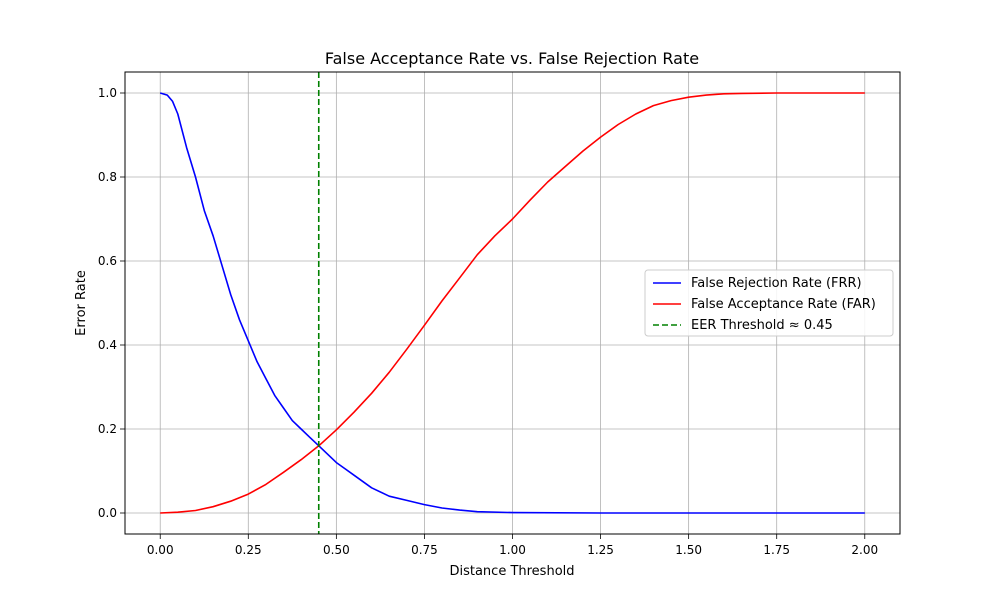  What do you see at coordinates (511, 571) in the screenshot?
I see `x-axis-label: Distance Threshold` at bounding box center [511, 571].